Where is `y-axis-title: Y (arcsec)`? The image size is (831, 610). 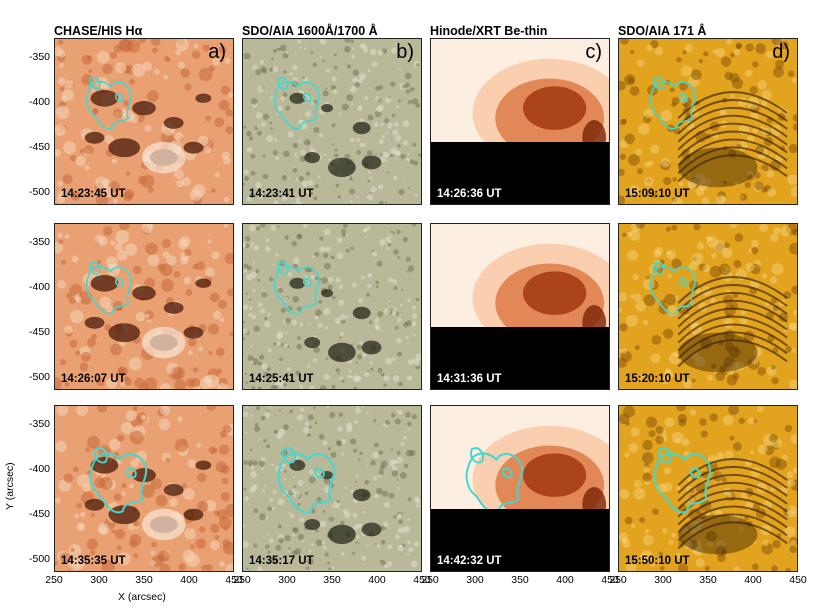
y-axis-title: Y (arcsec) is located at coordinates (10, 486).